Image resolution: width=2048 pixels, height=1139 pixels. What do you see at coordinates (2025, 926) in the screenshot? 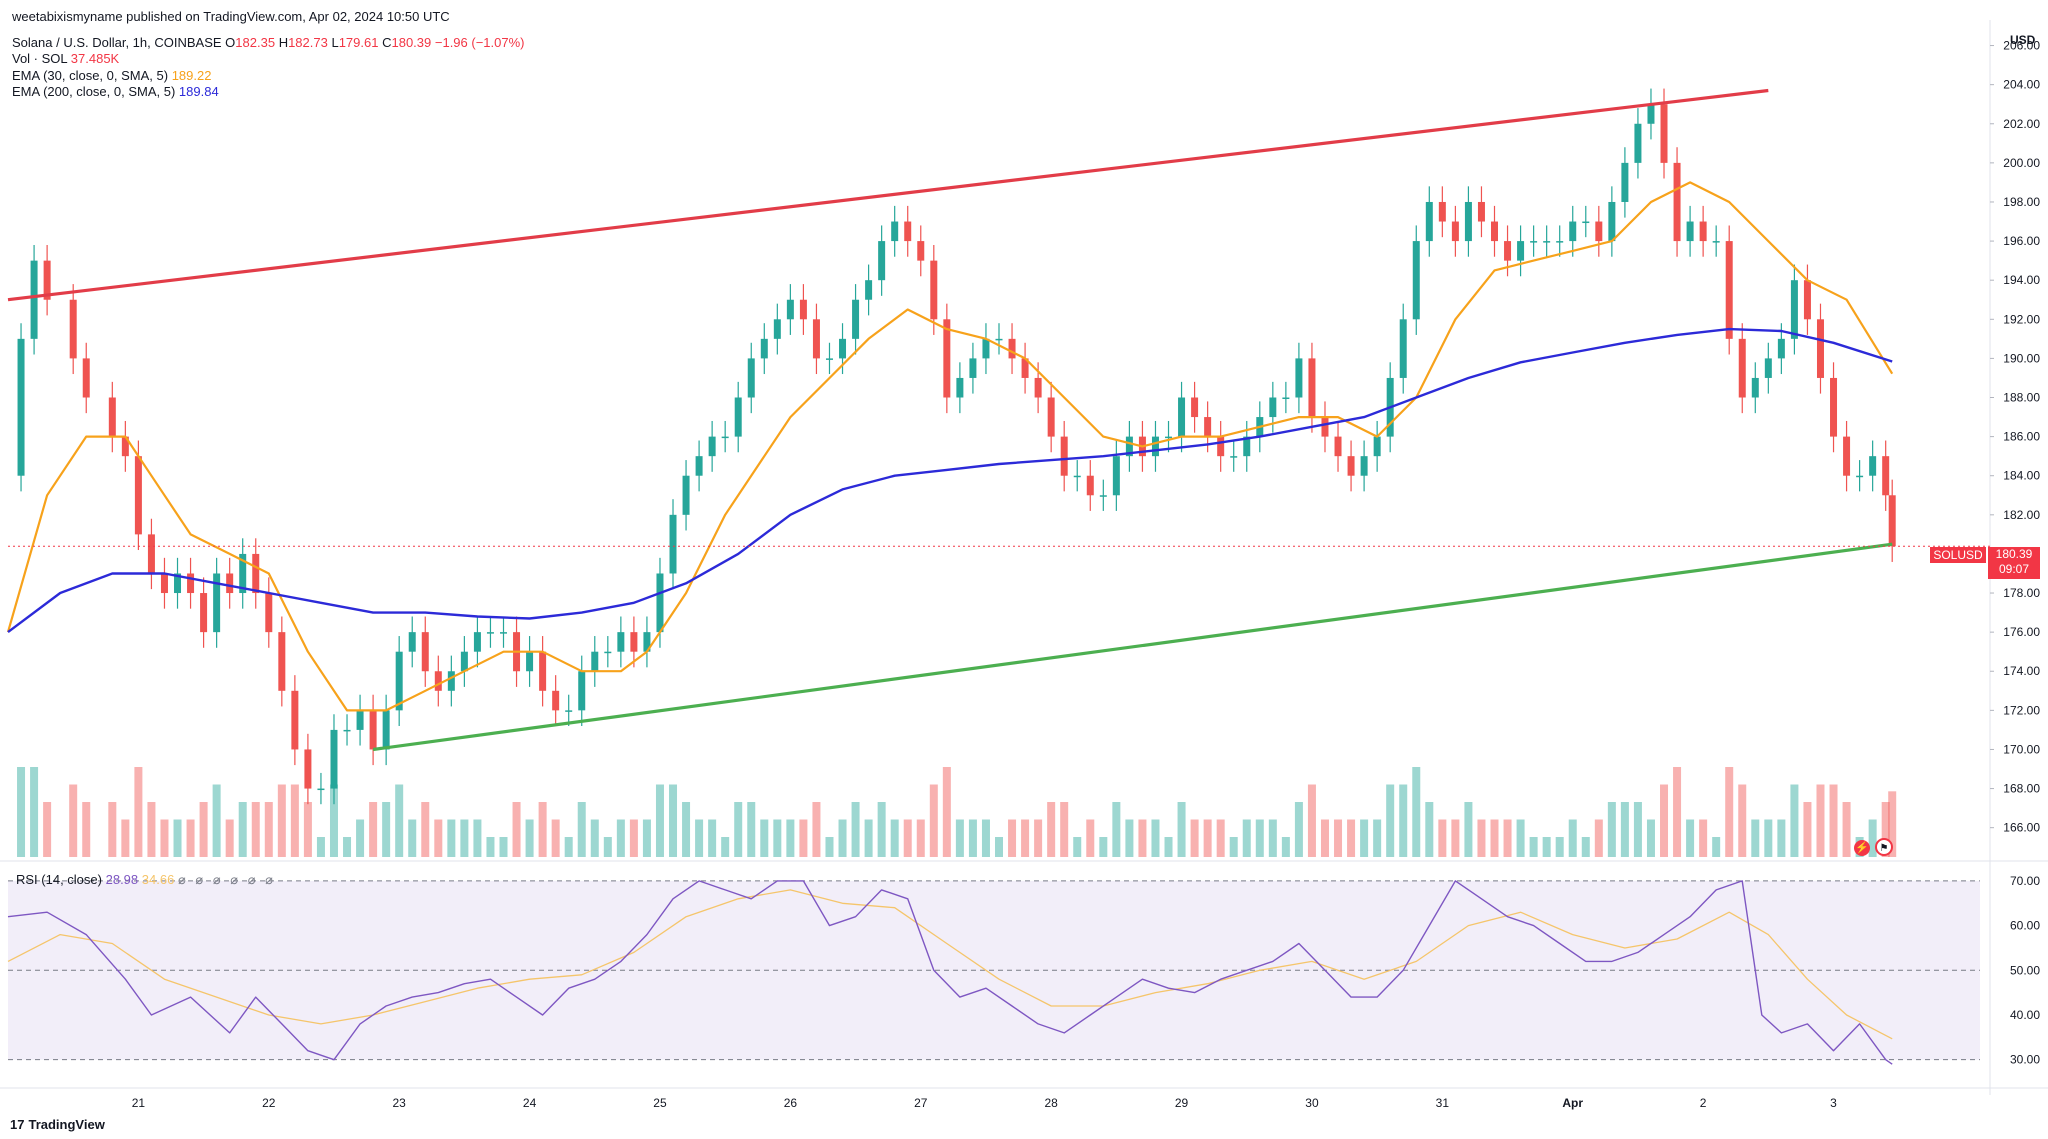
I see `rsi-tick-label: 60.00` at bounding box center [2025, 926].